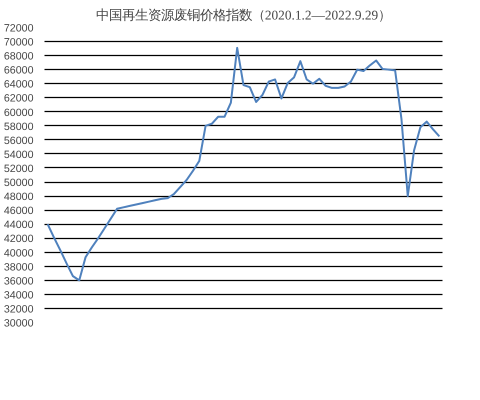 This screenshot has width=480, height=400. I want to click on y-tick-label: 32000, so click(19, 309).